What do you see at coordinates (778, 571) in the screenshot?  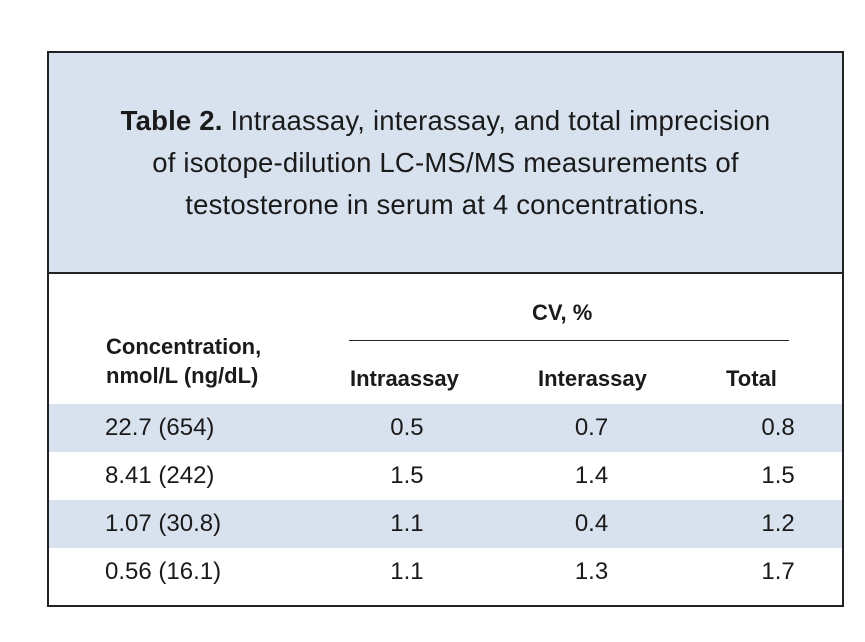 I see `cell-total: 1.7` at bounding box center [778, 571].